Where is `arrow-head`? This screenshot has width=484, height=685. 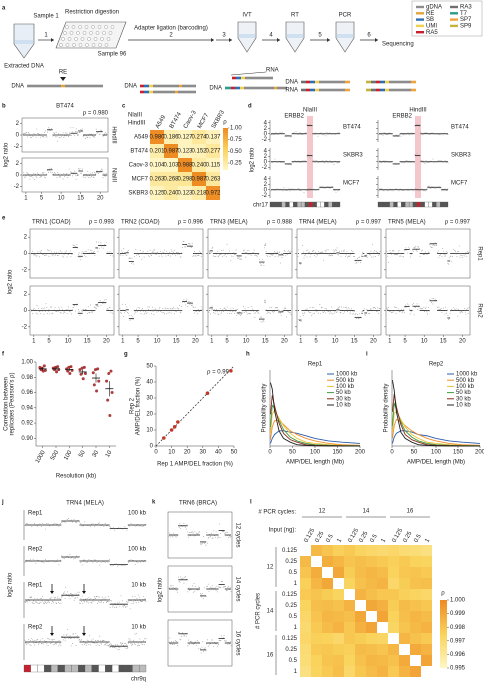 arrow-head is located at coordinates (376, 40).